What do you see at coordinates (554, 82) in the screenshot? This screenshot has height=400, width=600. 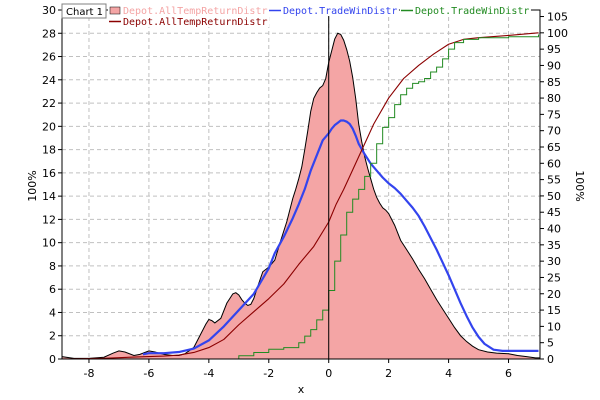 I see `right-tick-label: 85` at bounding box center [554, 82].